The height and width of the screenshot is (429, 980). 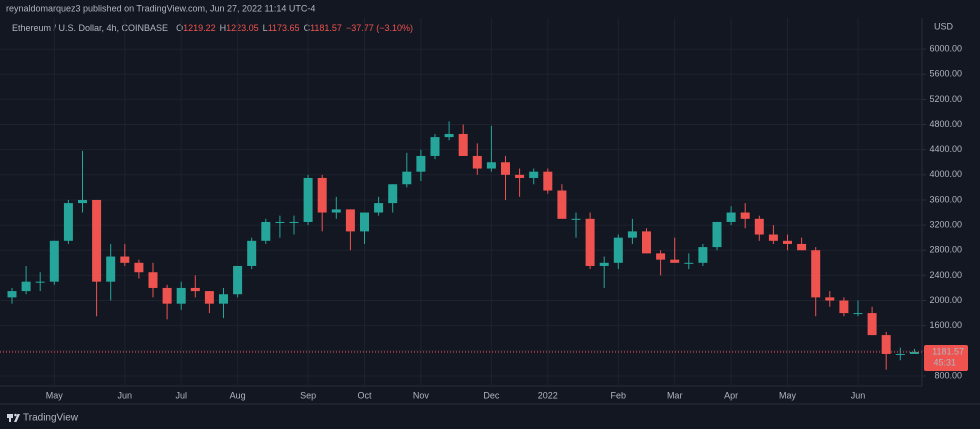 I want to click on y-tick-label: 3600.00, so click(x=945, y=199).